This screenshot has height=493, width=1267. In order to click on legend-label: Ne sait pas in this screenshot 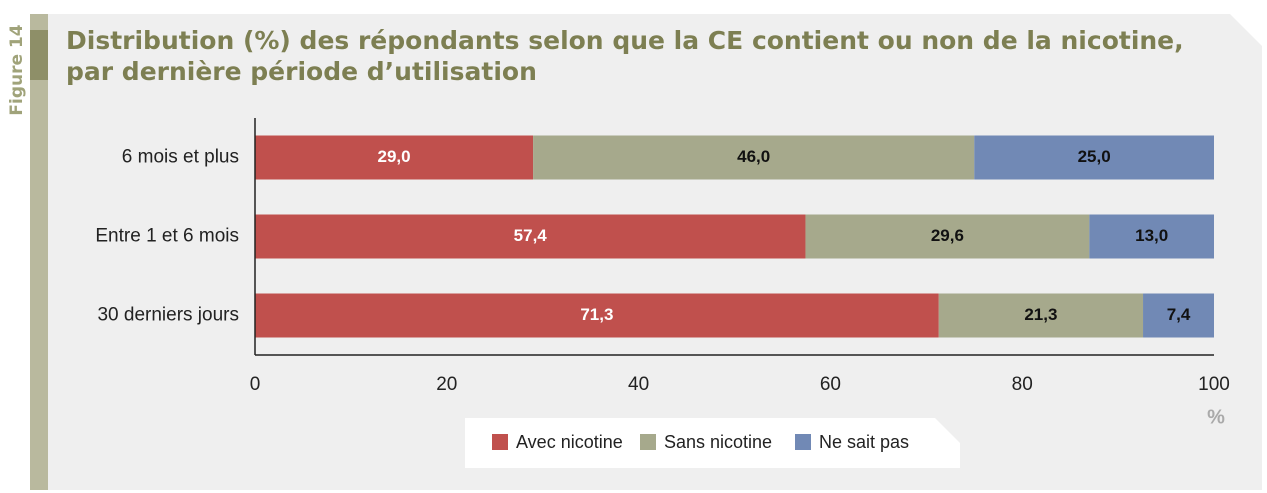, I will do `click(864, 442)`.